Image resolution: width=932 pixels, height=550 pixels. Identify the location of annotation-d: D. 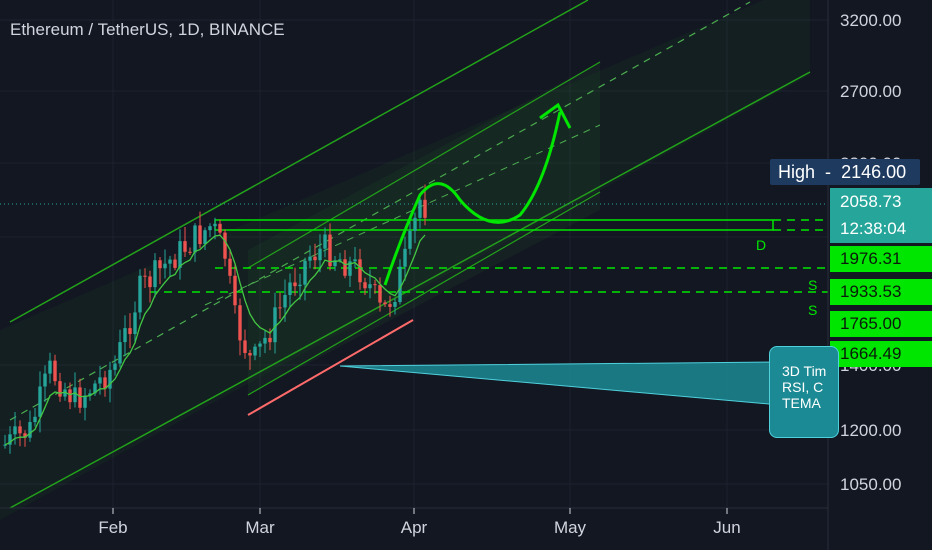
(761, 245).